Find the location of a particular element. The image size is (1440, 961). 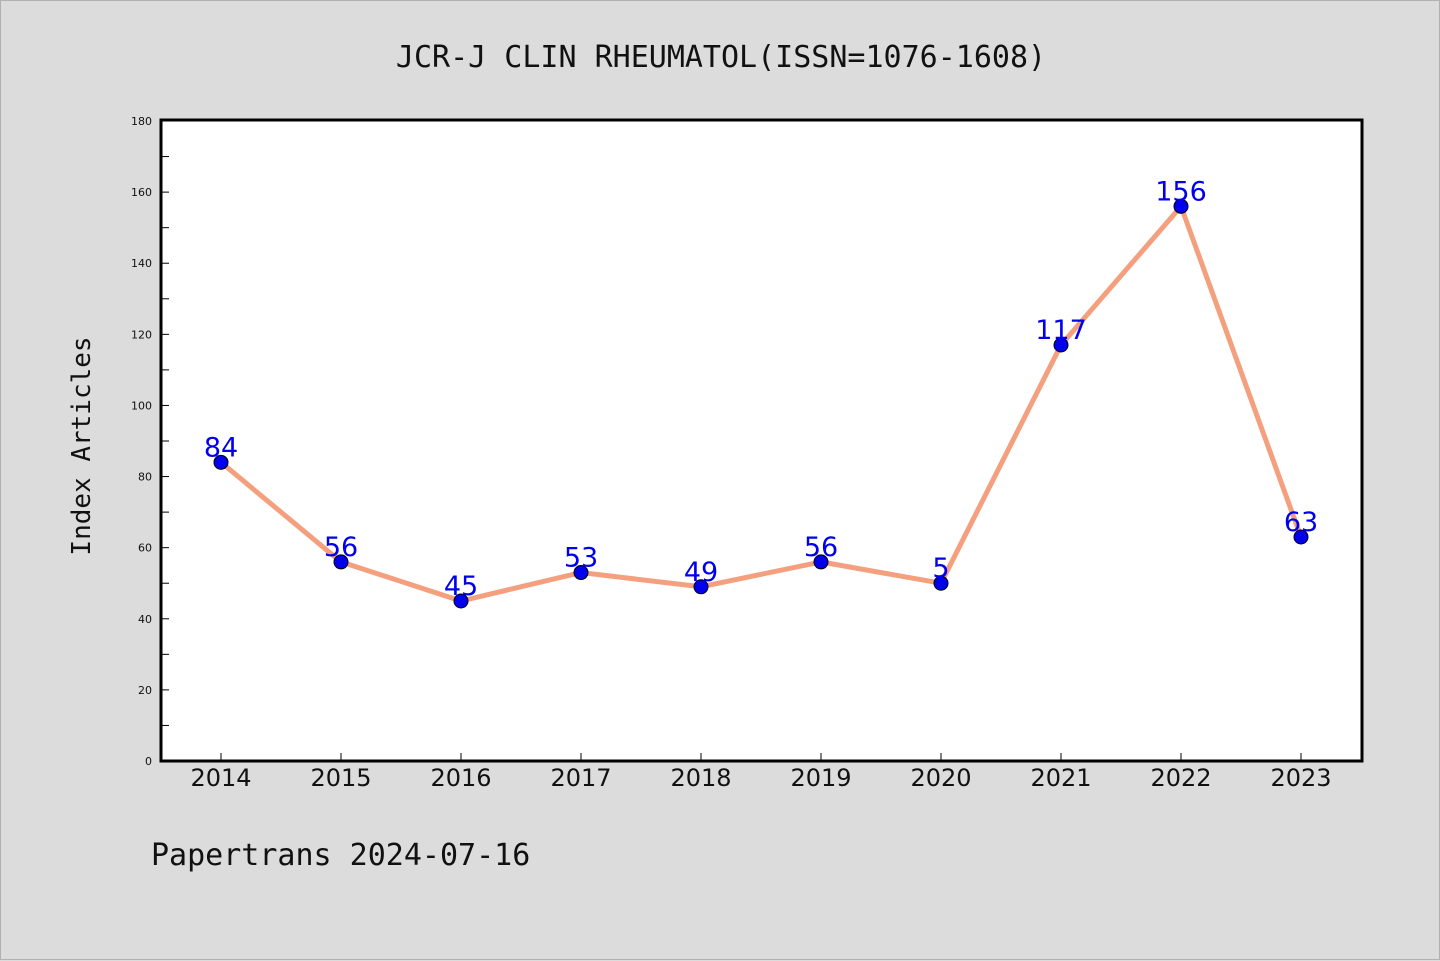

y-tick-label: 40 is located at coordinates (145, 619).